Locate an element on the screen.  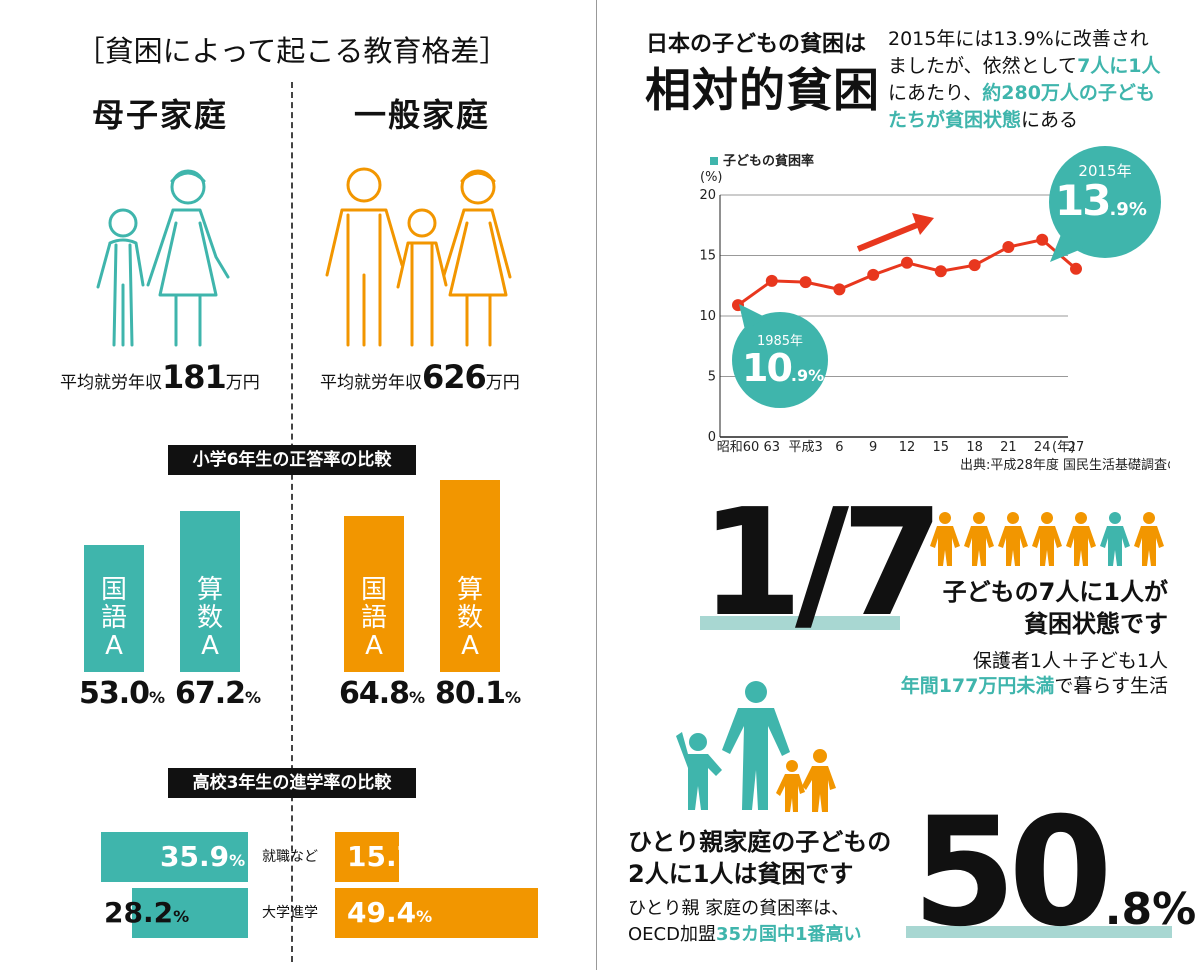
center-divider is located at coordinates (596, 485).